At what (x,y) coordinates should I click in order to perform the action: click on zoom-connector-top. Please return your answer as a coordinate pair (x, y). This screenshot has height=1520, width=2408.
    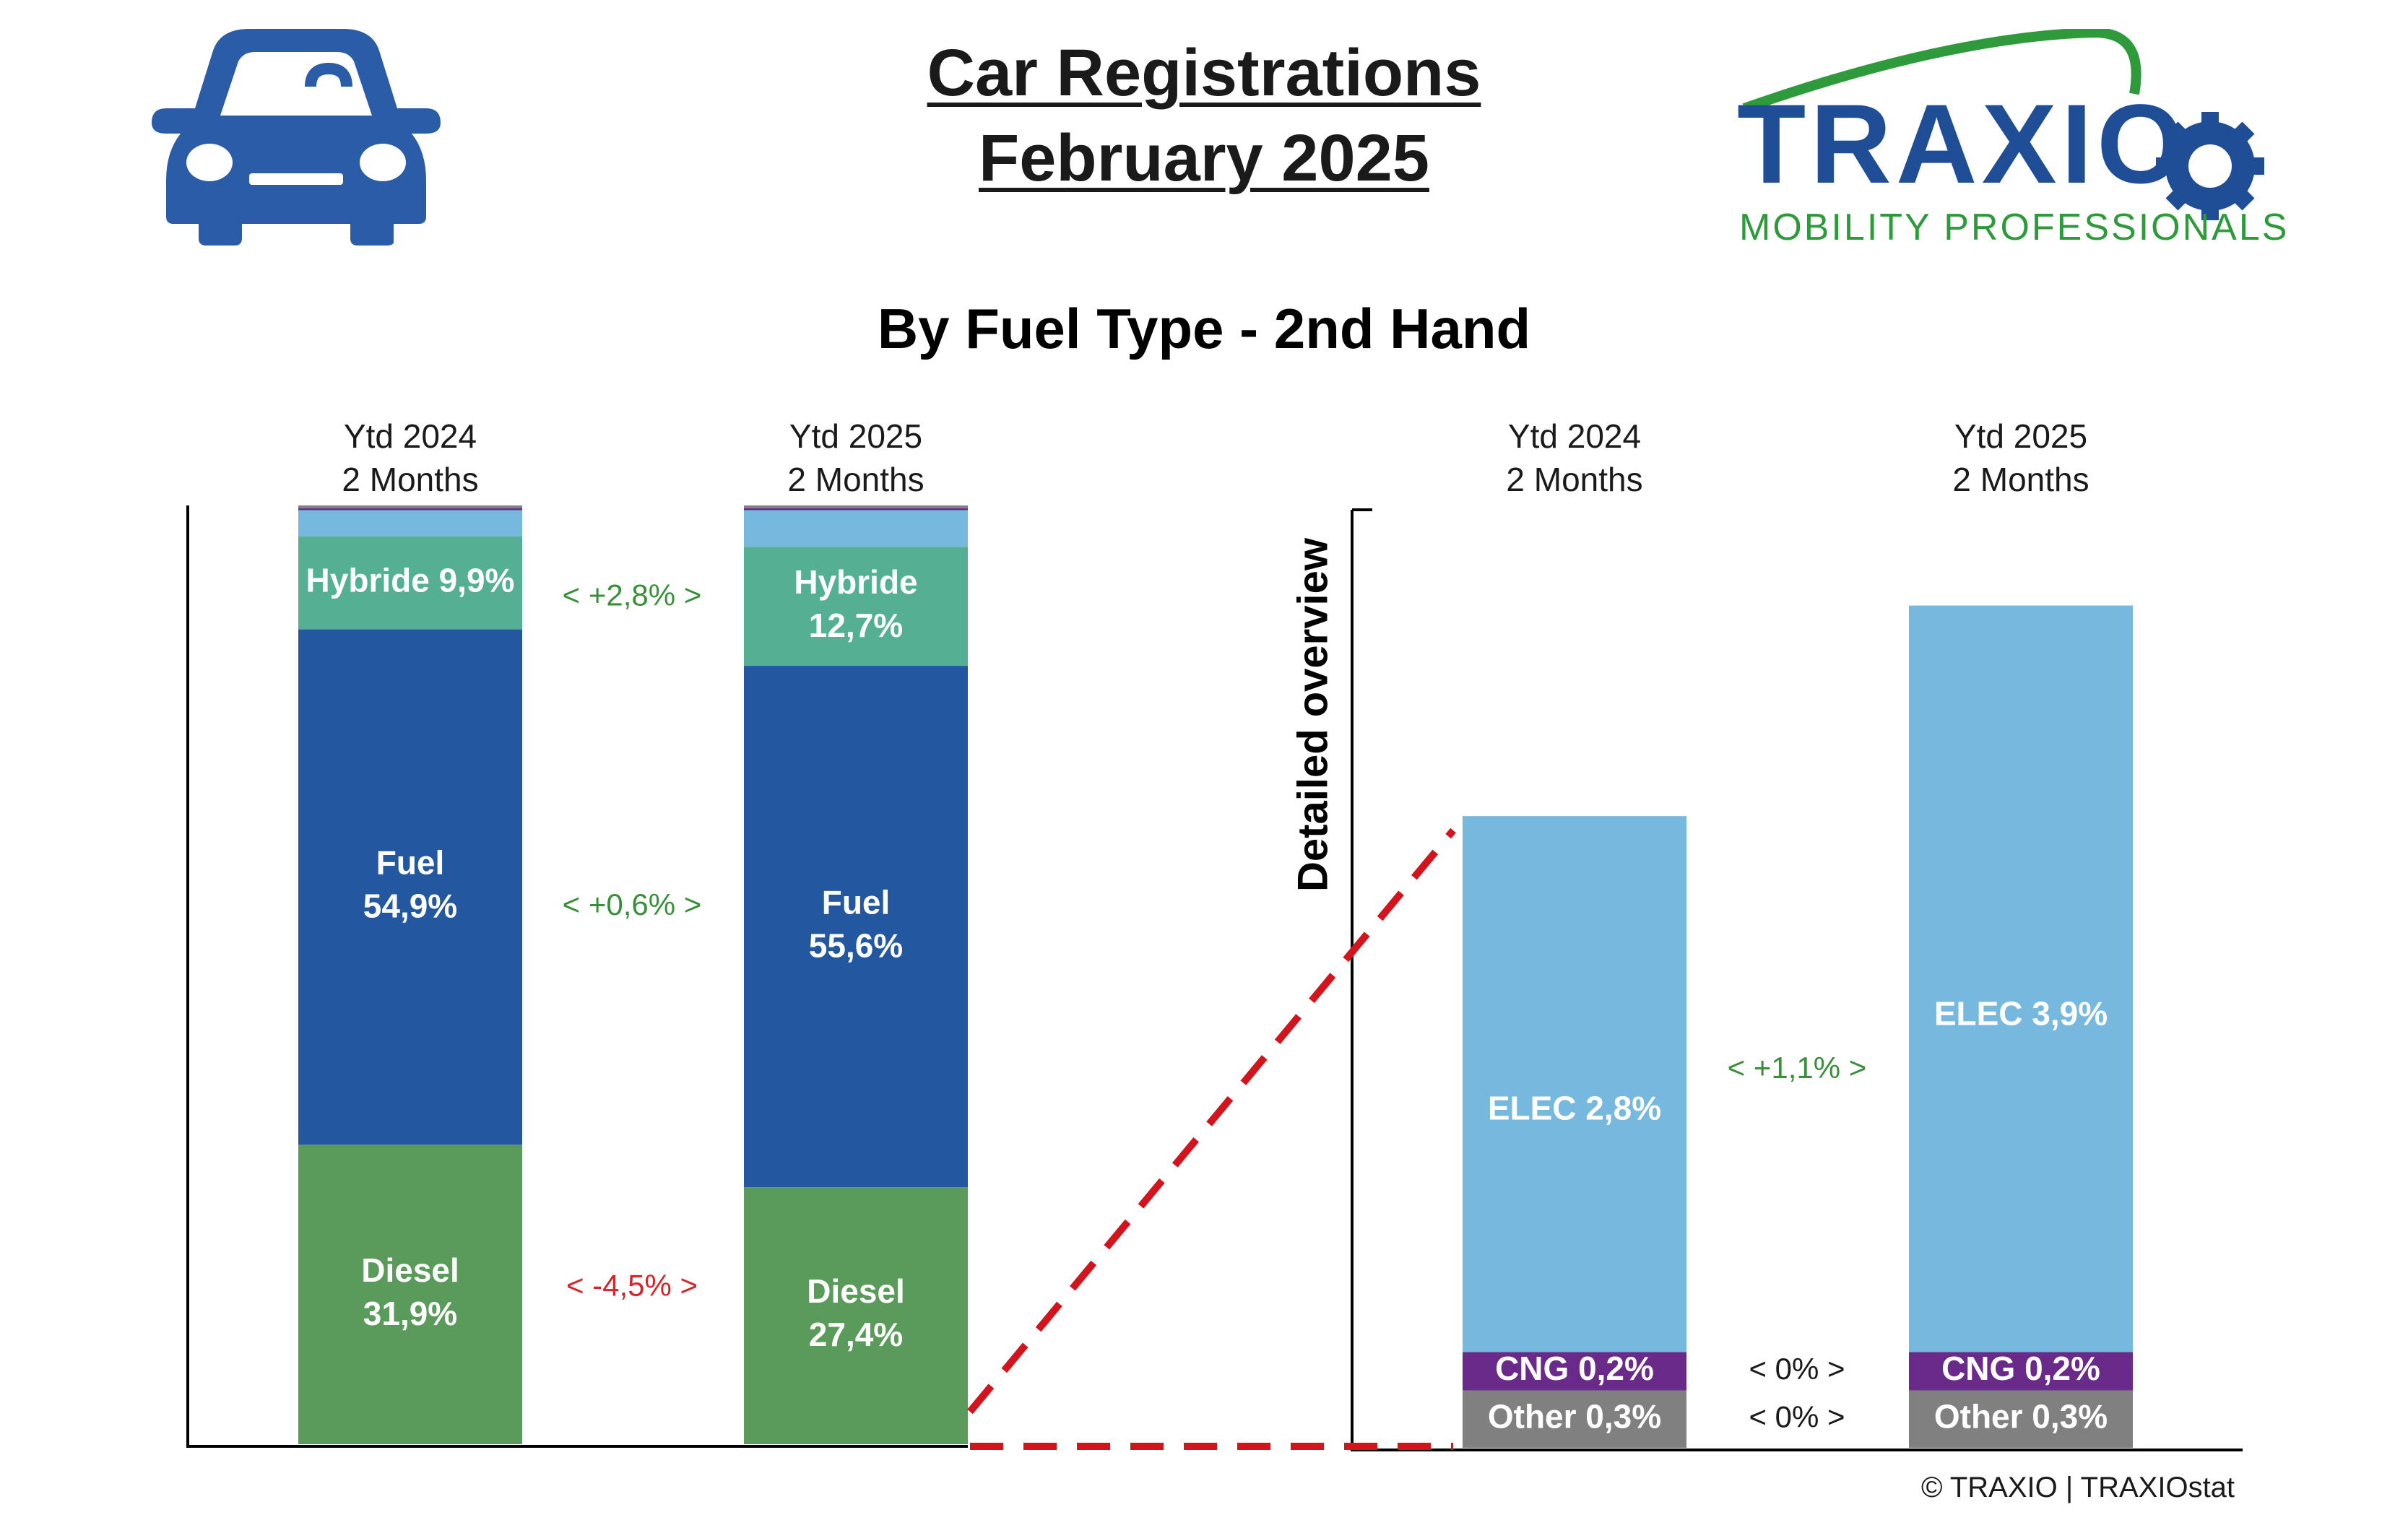
    Looking at the image, I should click on (1211, 1121).